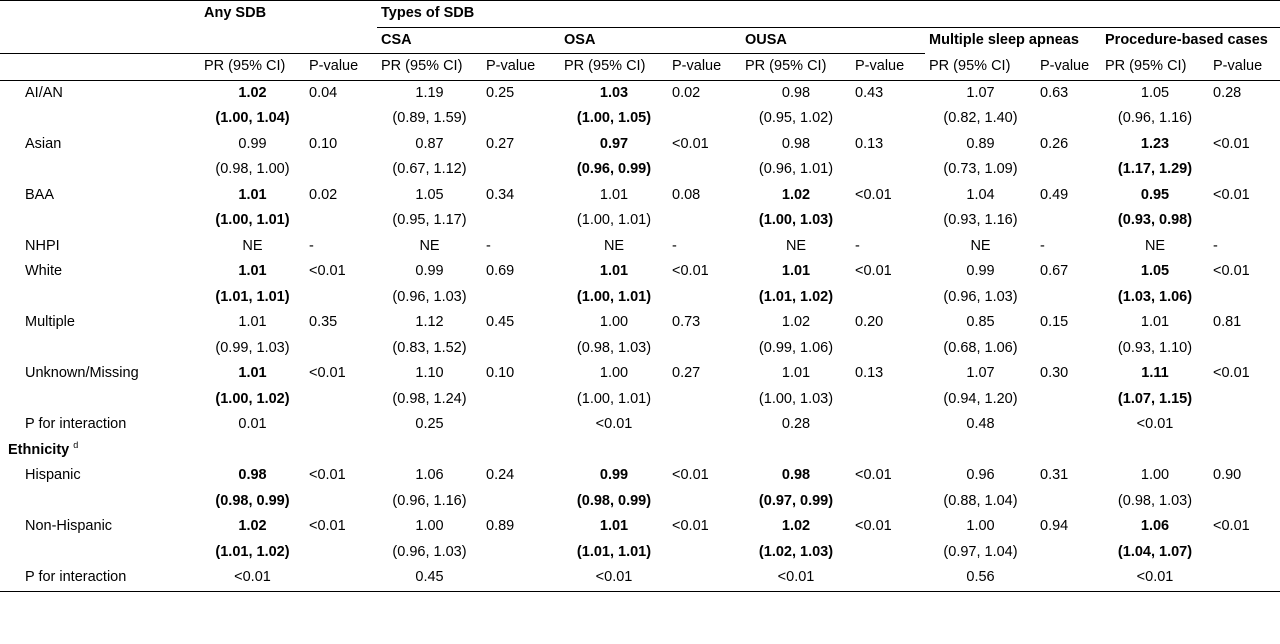 The image size is (1280, 644). I want to click on interaction-p-value: 0.25, so click(429, 424).